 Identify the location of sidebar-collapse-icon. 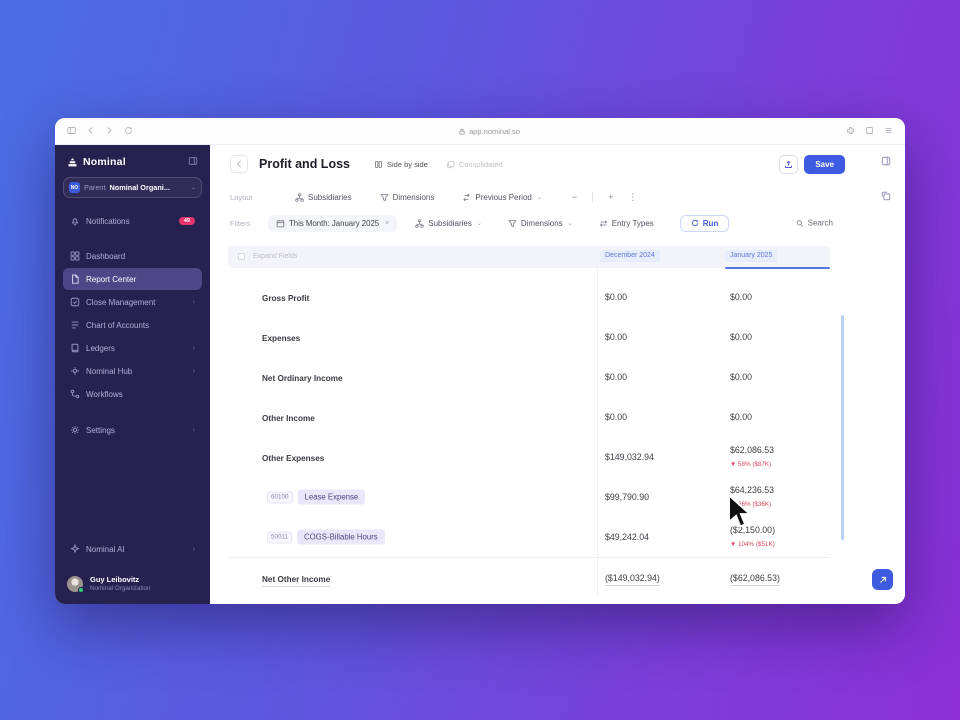
(193, 162).